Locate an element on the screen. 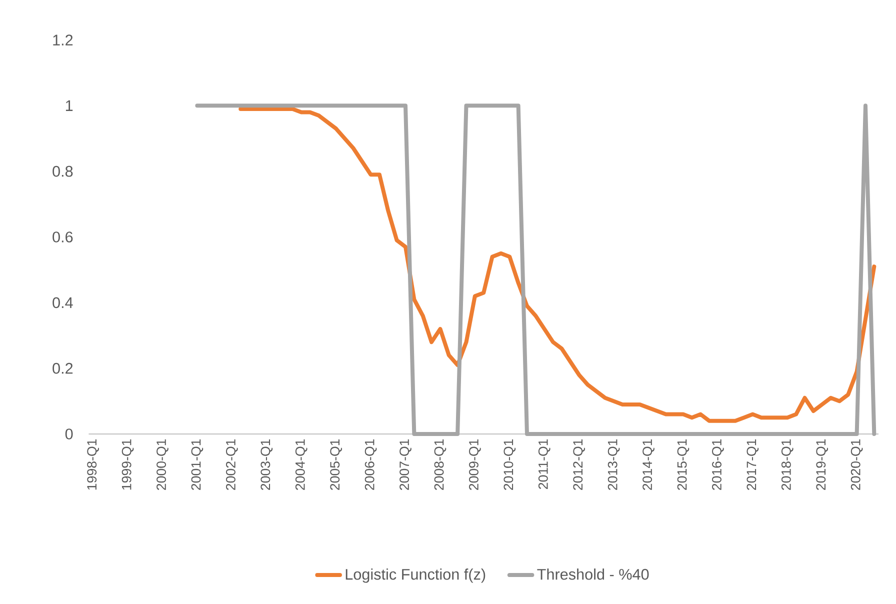 This screenshot has width=896, height=604. x-tick-label: 2020-Q1 is located at coordinates (856, 464).